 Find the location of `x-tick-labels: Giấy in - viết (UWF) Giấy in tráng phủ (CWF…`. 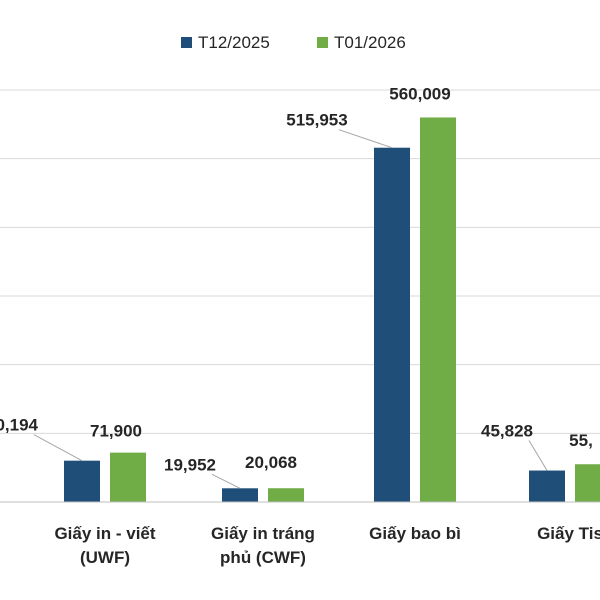

x-tick-labels: Giấy in - viết (UWF) Giấy in tráng phủ (CWF… is located at coordinates (327, 545).